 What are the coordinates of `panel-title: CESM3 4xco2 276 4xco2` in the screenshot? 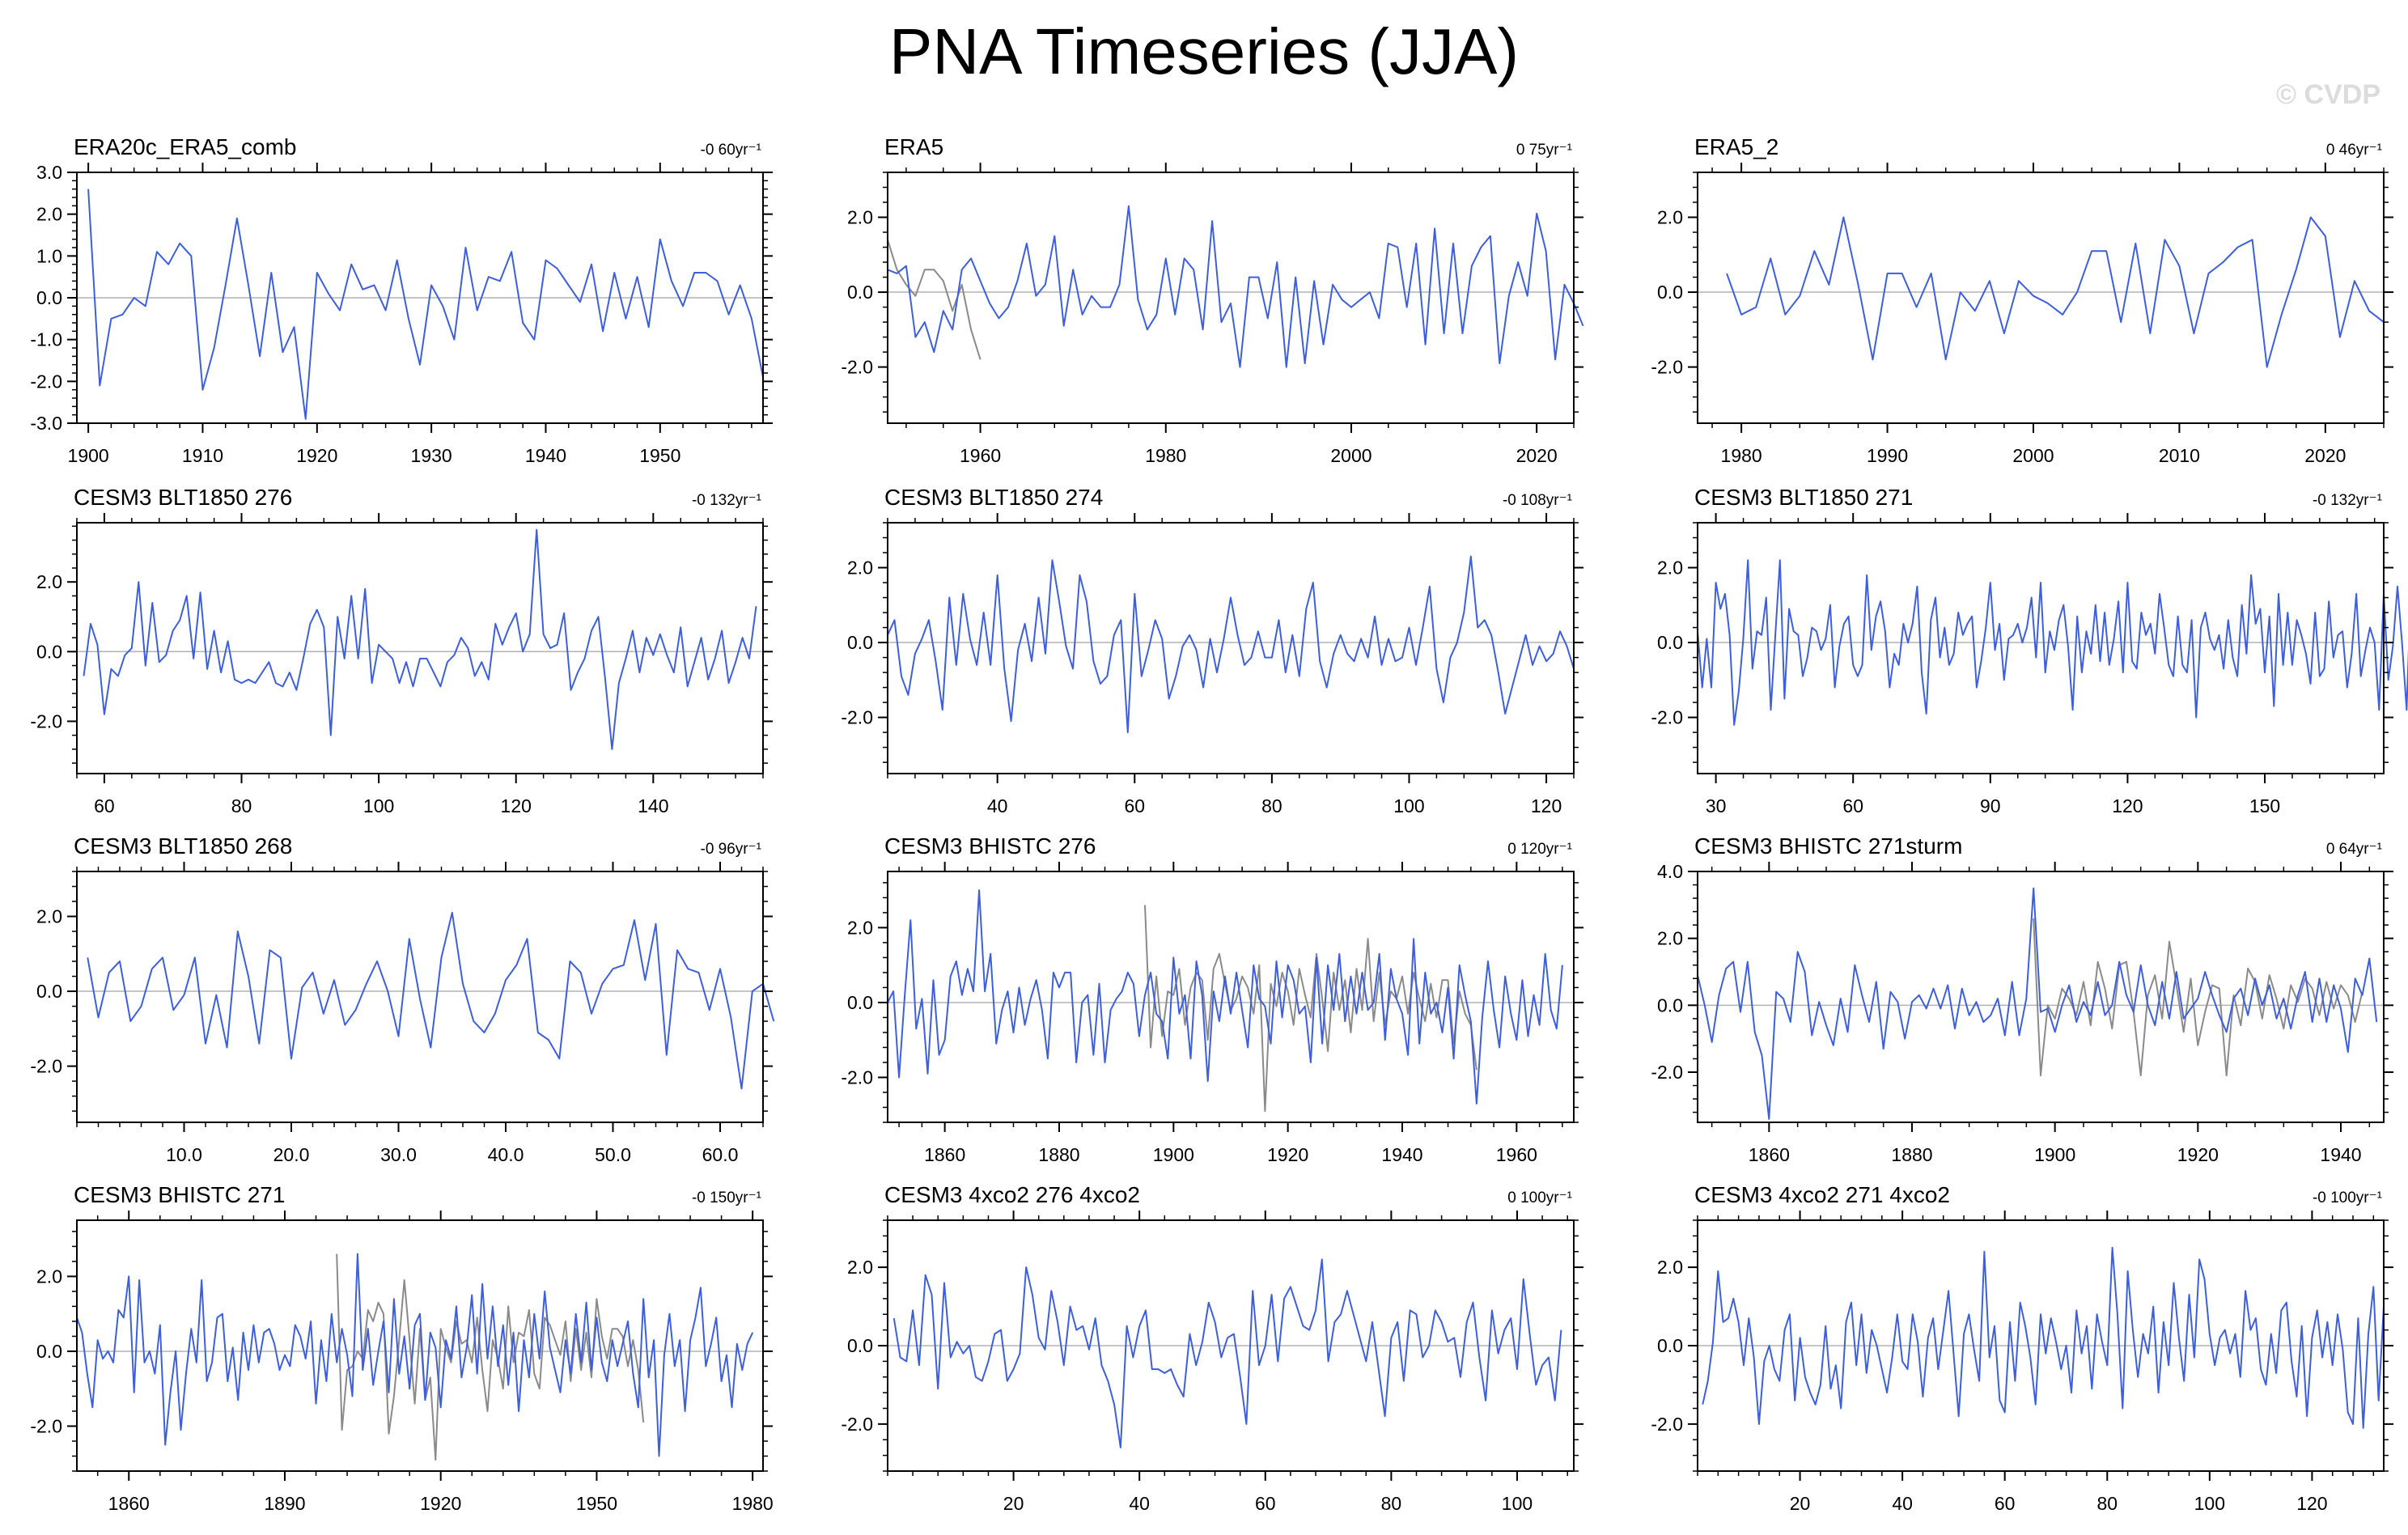 It's located at (1012, 1195).